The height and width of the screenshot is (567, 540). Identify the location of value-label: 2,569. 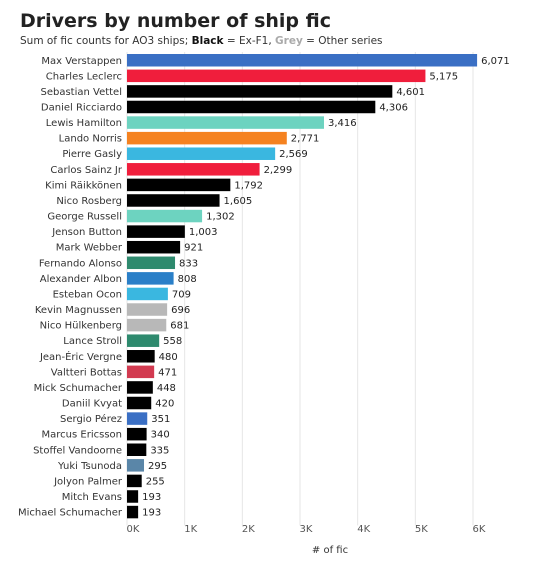
(293, 154).